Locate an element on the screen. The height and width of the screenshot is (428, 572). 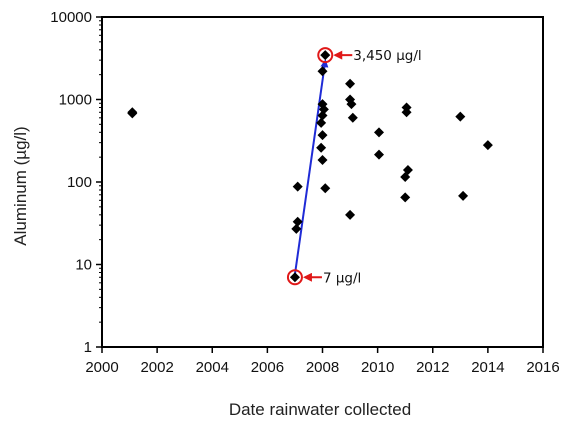
y-tick-label: 10 is located at coordinates (83, 265).